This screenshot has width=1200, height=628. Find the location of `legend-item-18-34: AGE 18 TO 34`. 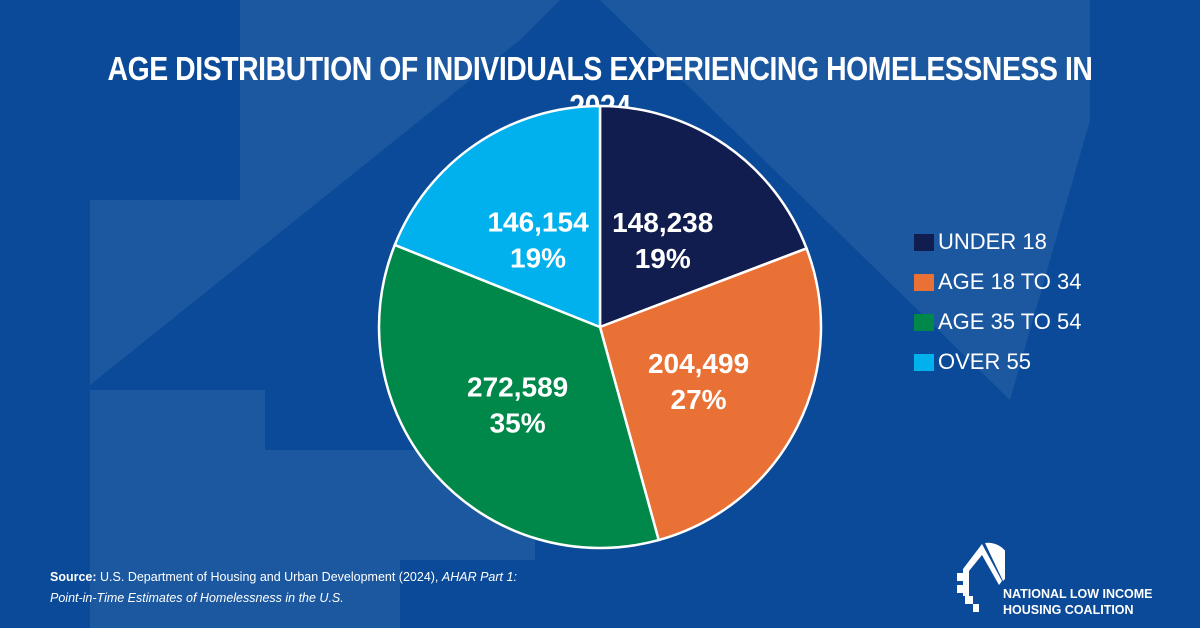

legend-item-18-34: AGE 18 TO 34 is located at coordinates (998, 282).